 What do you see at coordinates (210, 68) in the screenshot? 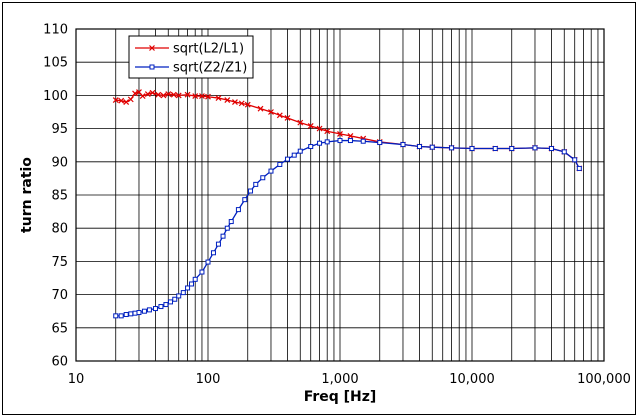
I see `legend-entry-z2-z1: sqrt(Z2/Z1)` at bounding box center [210, 68].